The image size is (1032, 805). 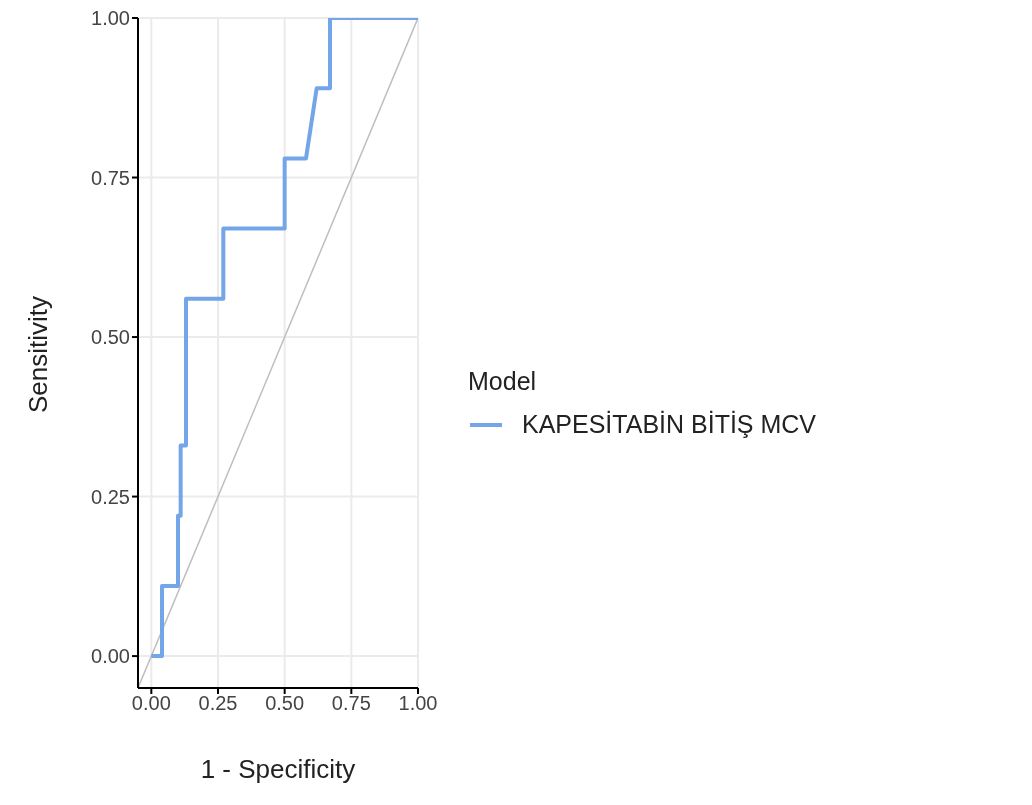 What do you see at coordinates (669, 424) in the screenshot?
I see `legend-label: KAPESİTABİN BİTİŞ MCV` at bounding box center [669, 424].